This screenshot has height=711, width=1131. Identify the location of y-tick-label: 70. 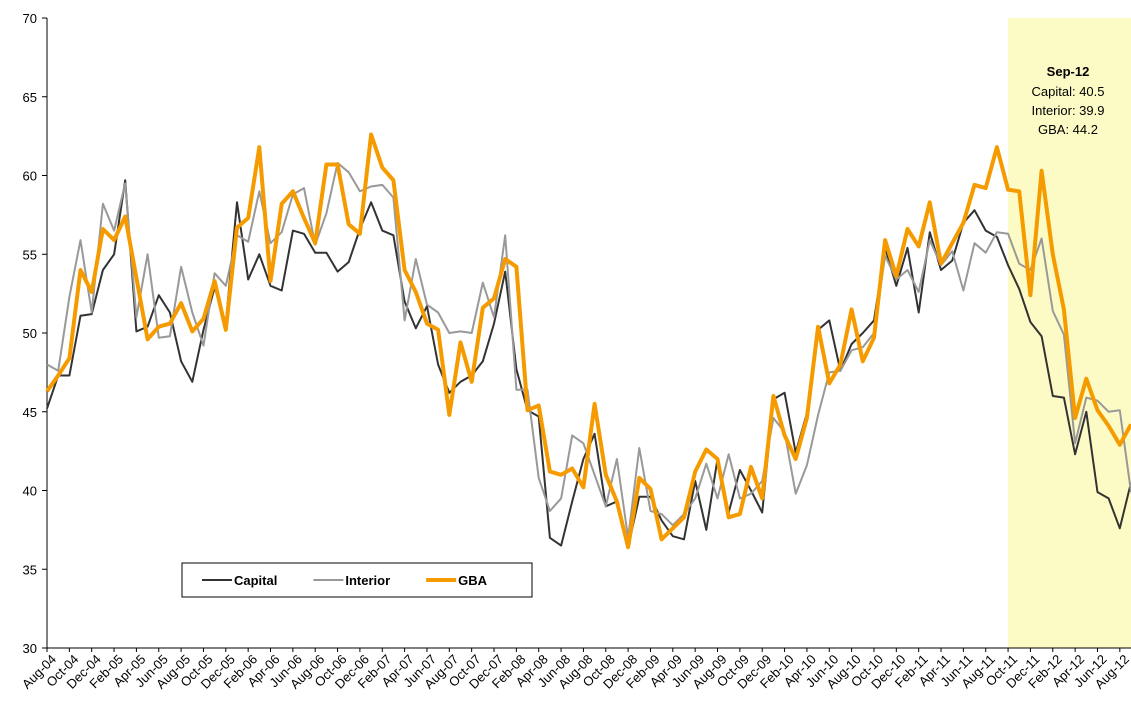
(30, 18).